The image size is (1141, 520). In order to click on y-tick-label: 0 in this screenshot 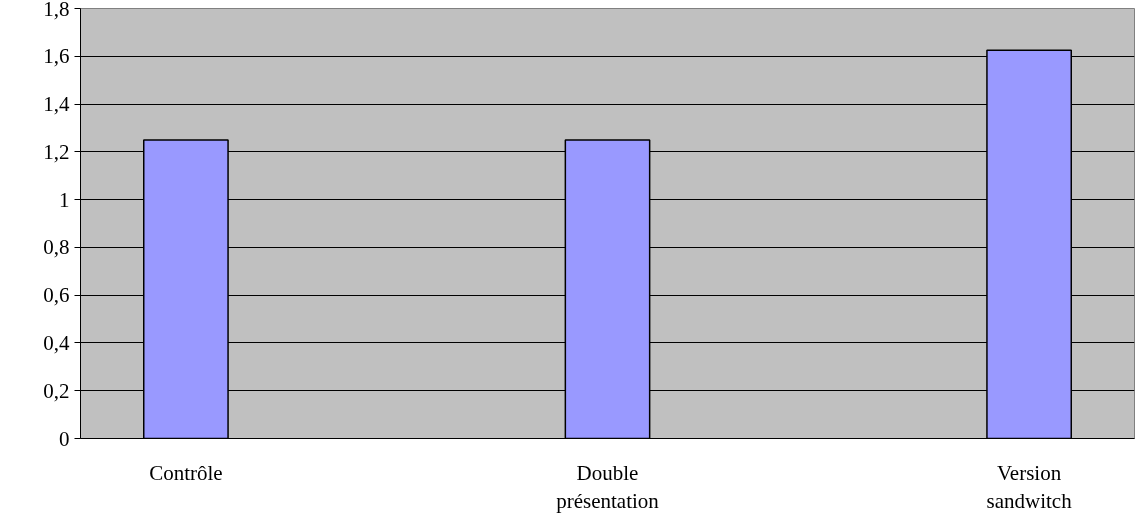, I will do `click(64, 438)`.